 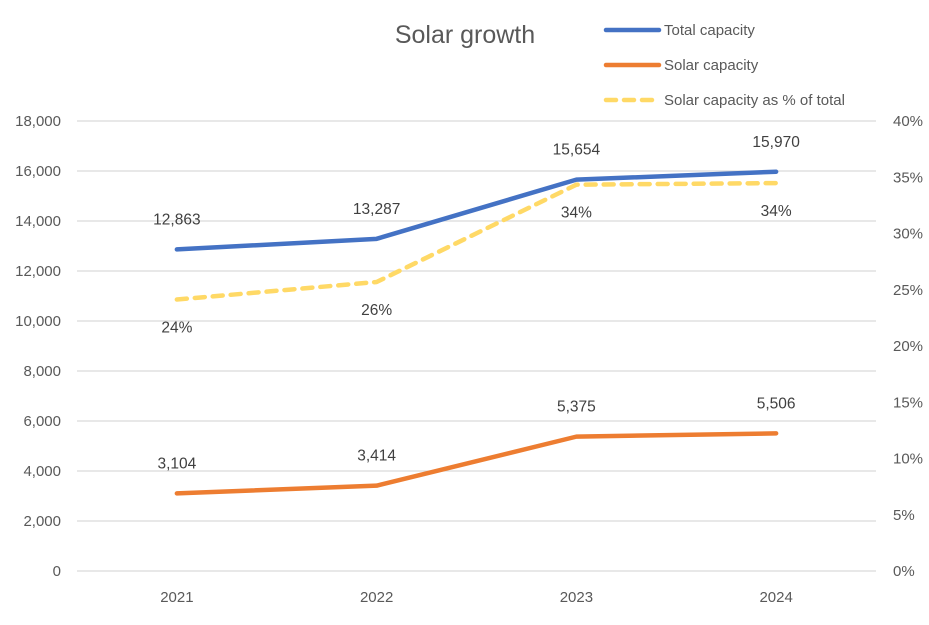 I want to click on y2-tick-label: 40%, so click(x=908, y=121).